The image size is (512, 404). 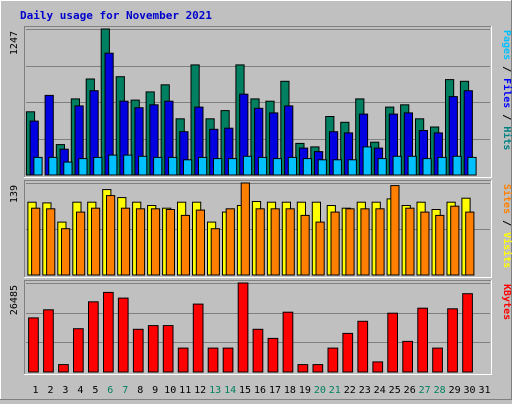 I want to click on y-max-label: 1247, so click(x=14, y=43).